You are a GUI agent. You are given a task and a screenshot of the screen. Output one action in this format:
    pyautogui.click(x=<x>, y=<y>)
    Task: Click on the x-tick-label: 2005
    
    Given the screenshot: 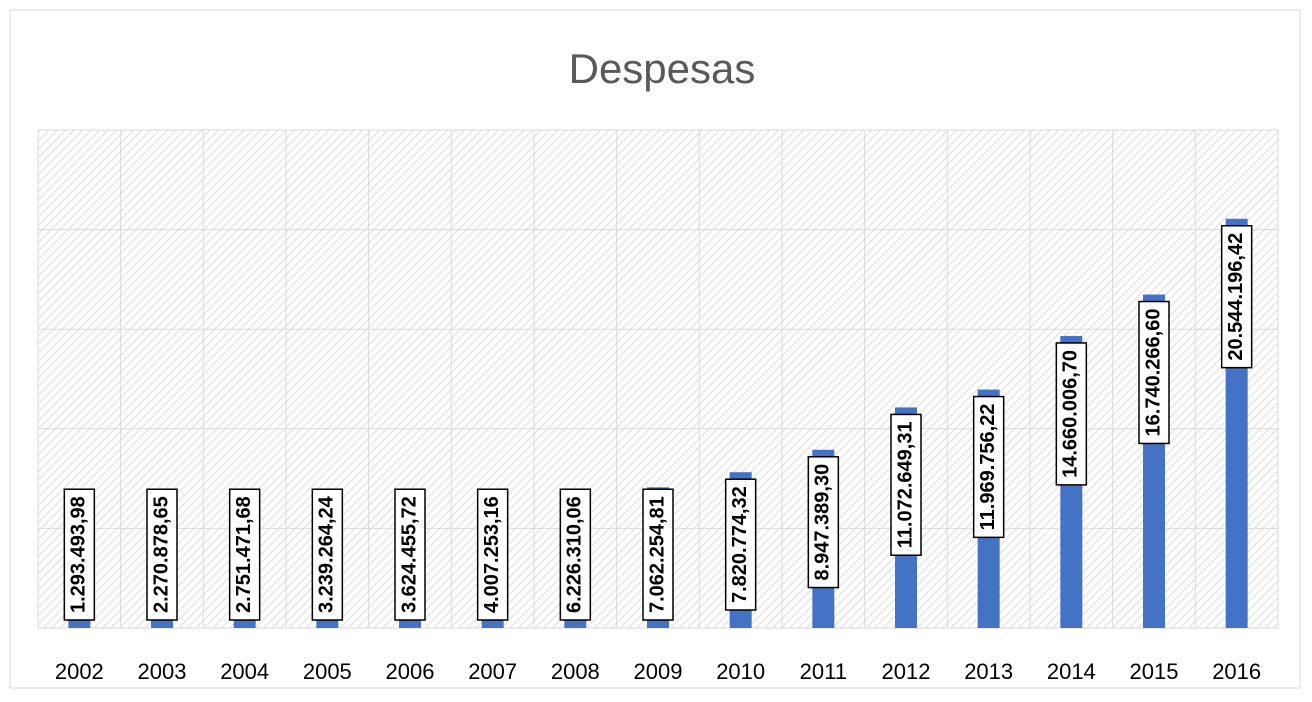 What is the action you would take?
    pyautogui.click(x=327, y=671)
    